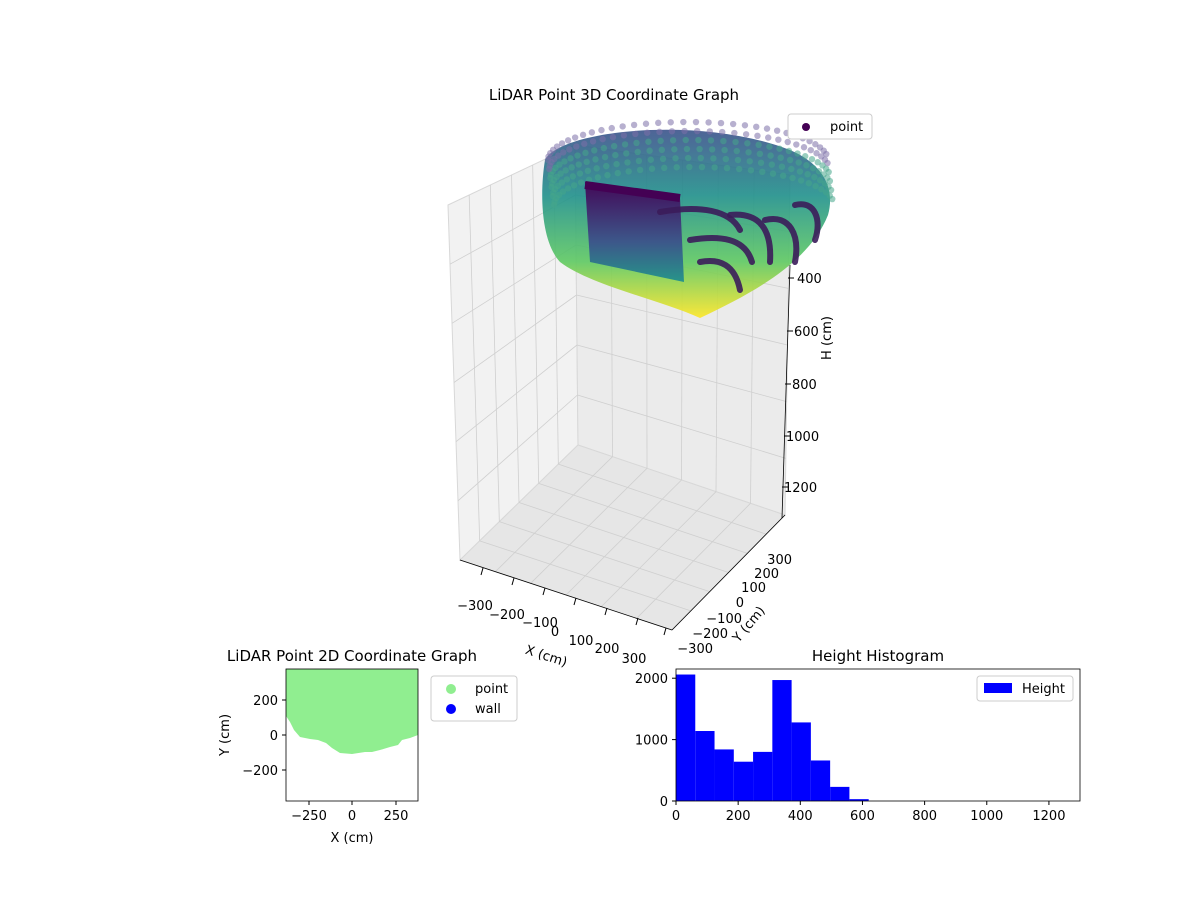 Image resolution: width=1200 pixels, height=900 pixels. I want to click on histogram-y-tick-label: 1000, so click(651, 741).